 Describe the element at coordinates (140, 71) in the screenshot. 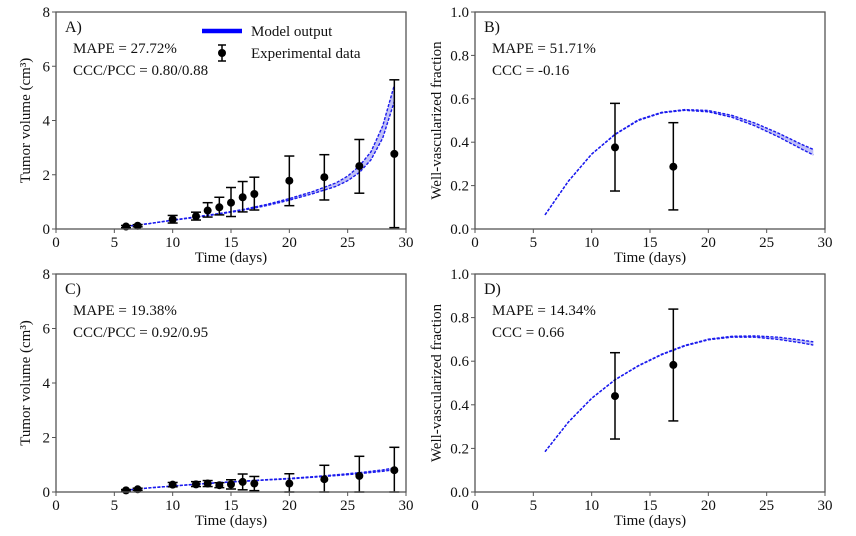

I see `metric-annotation: CCC/PCC = 0.80/0.88` at that location.